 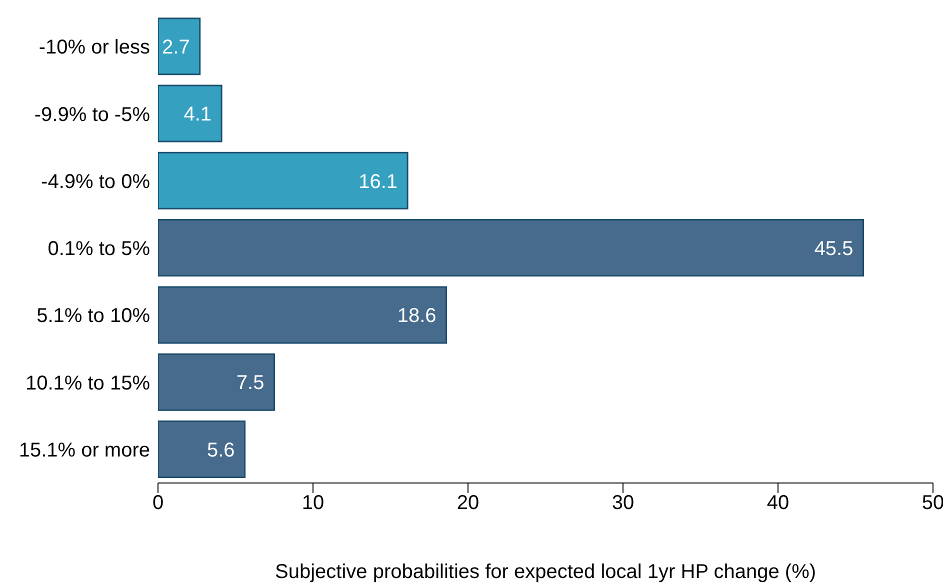 What do you see at coordinates (87, 383) in the screenshot?
I see `y-tick-label: 10.1% to 15%` at bounding box center [87, 383].